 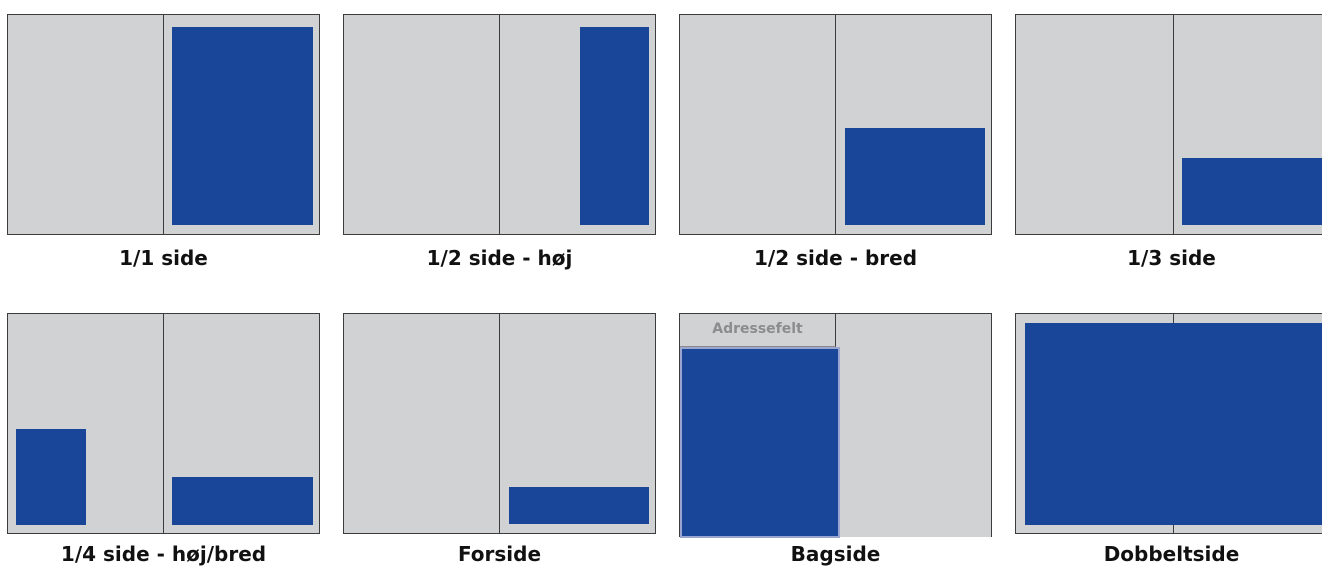 I want to click on format-back-spread: Adressefelt, so click(x=835, y=425).